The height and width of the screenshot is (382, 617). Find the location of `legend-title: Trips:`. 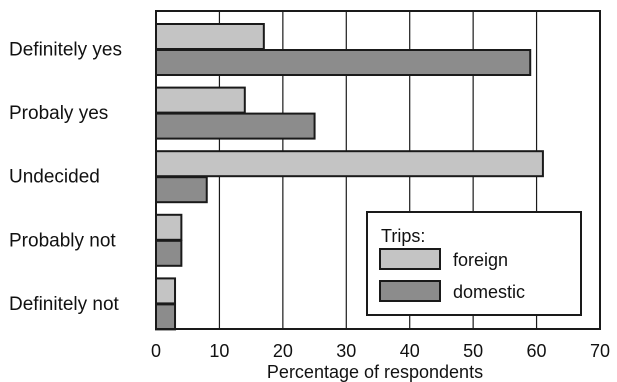

legend-title: Trips: is located at coordinates (403, 236).